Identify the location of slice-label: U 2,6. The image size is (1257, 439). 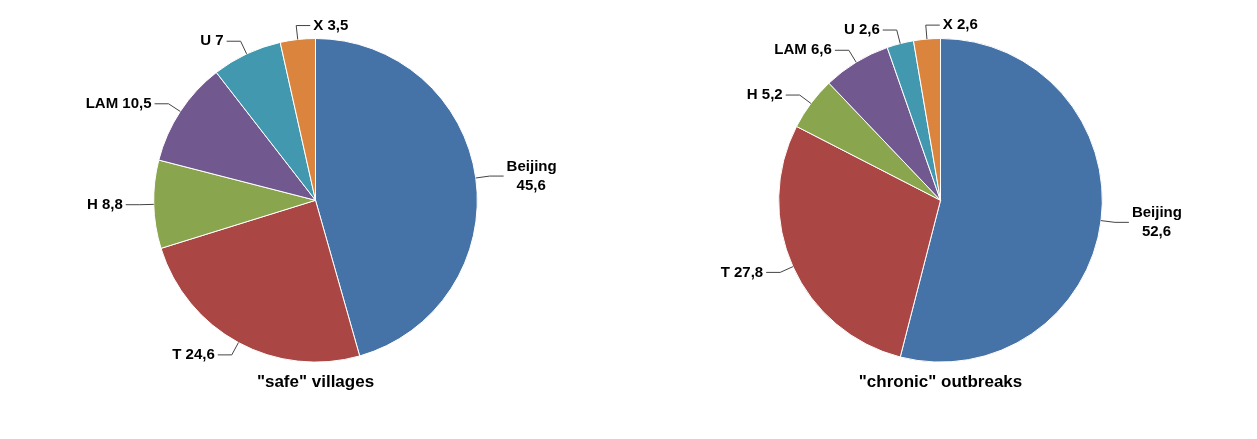
(861, 29).